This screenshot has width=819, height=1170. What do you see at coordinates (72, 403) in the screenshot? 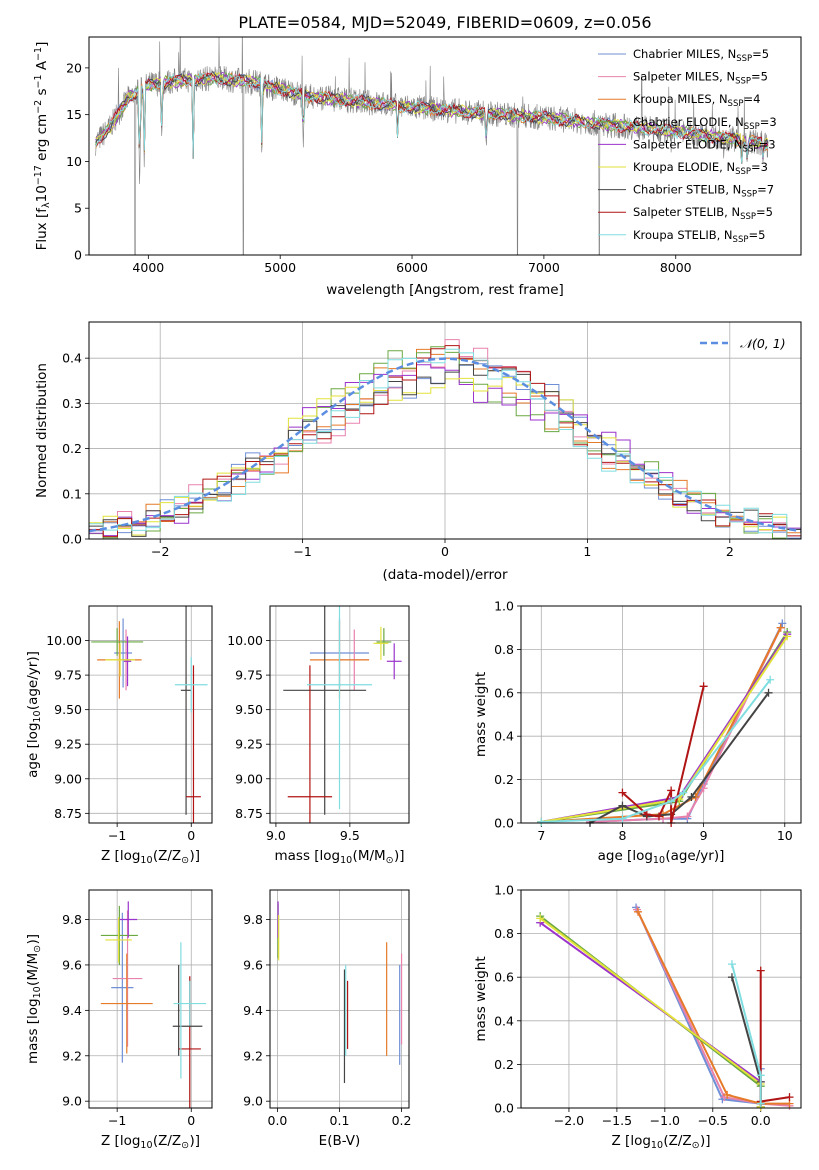
I see `residuals-ytick-label: 0.3` at bounding box center [72, 403].